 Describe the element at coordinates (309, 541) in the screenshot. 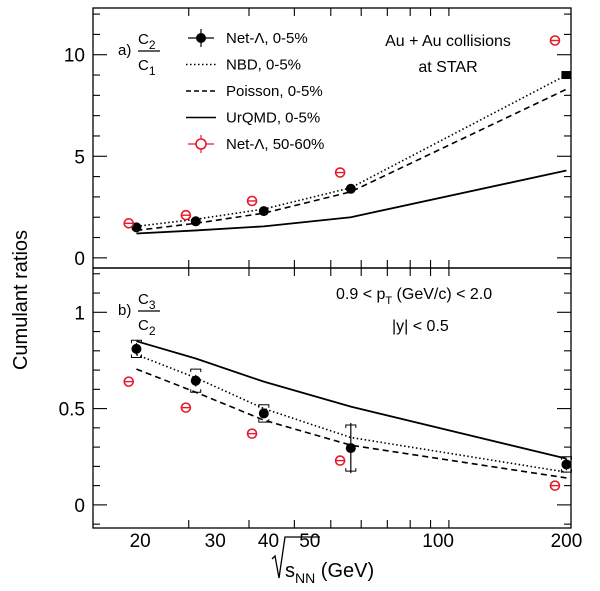

I see `x-tick-label: 50` at that location.